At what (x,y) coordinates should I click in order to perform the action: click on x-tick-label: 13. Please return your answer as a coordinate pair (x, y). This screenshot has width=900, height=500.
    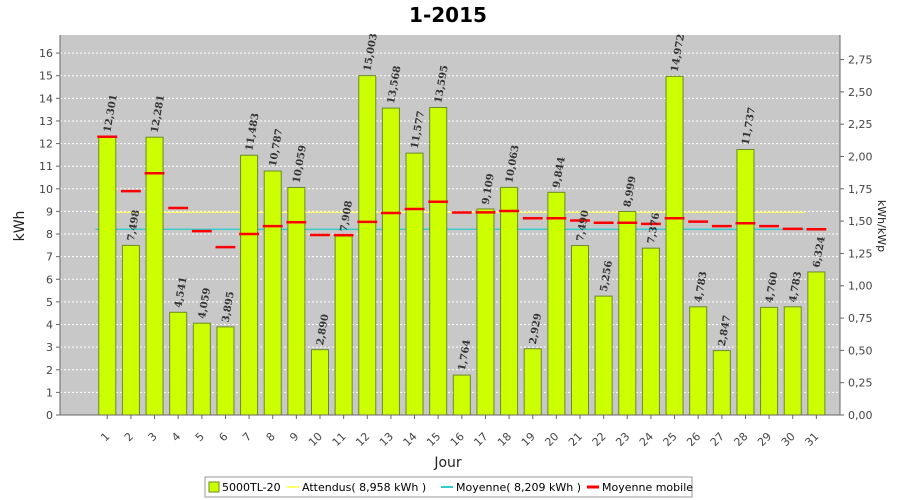
    Looking at the image, I should click on (386, 439).